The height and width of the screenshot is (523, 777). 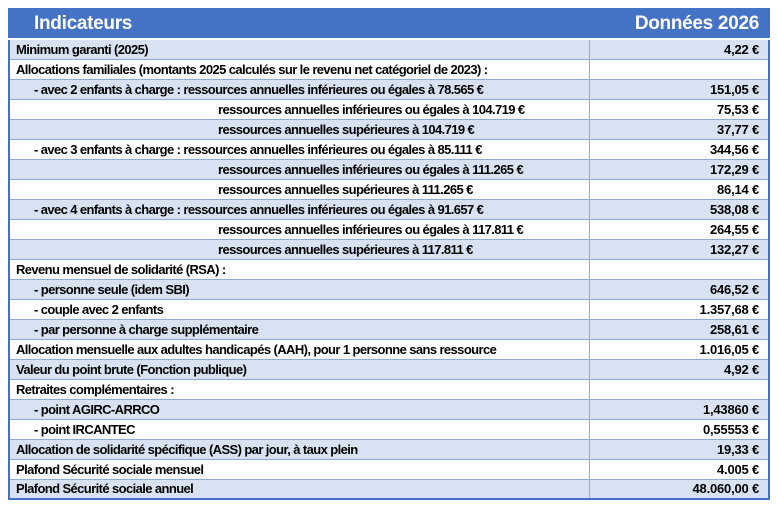 I want to click on row-label: Plafond Sécurité sociale annuel, so click(x=299, y=489).